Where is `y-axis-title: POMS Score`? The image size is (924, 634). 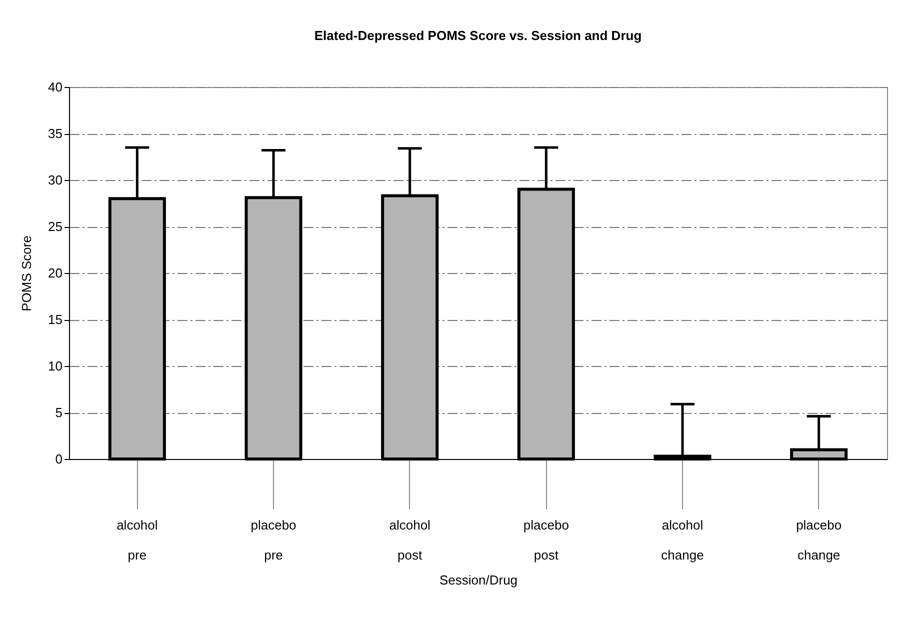
y-axis-title: POMS Score is located at coordinates (26, 274).